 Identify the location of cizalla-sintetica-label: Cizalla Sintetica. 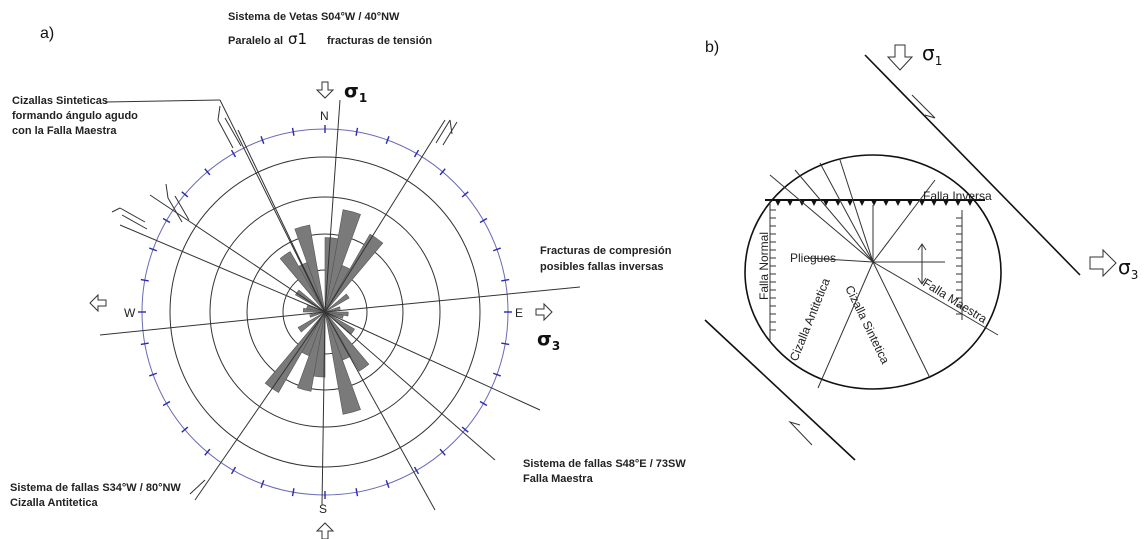
(867, 324).